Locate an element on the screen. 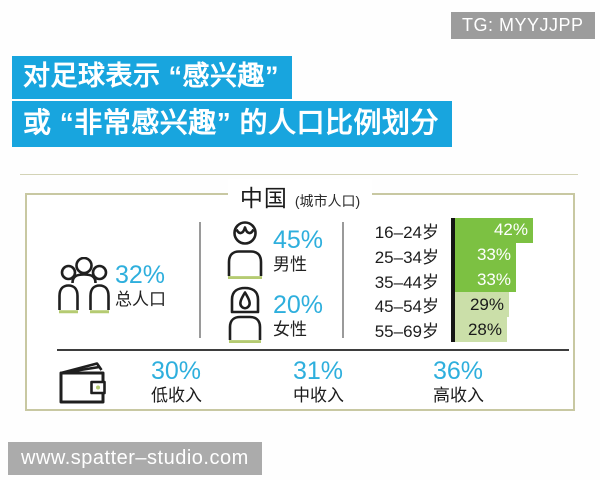 This screenshot has height=480, width=600. age-row-label: 45–54岁 is located at coordinates (406, 307).